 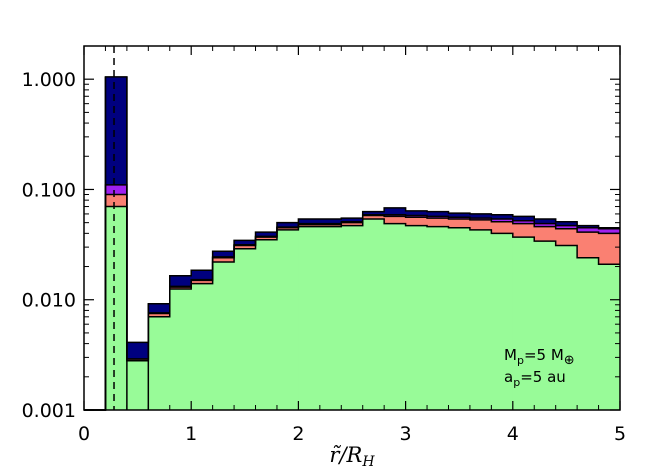 What do you see at coordinates (516, 382) in the screenshot?
I see `annotation-distance-sub: p` at bounding box center [516, 382].